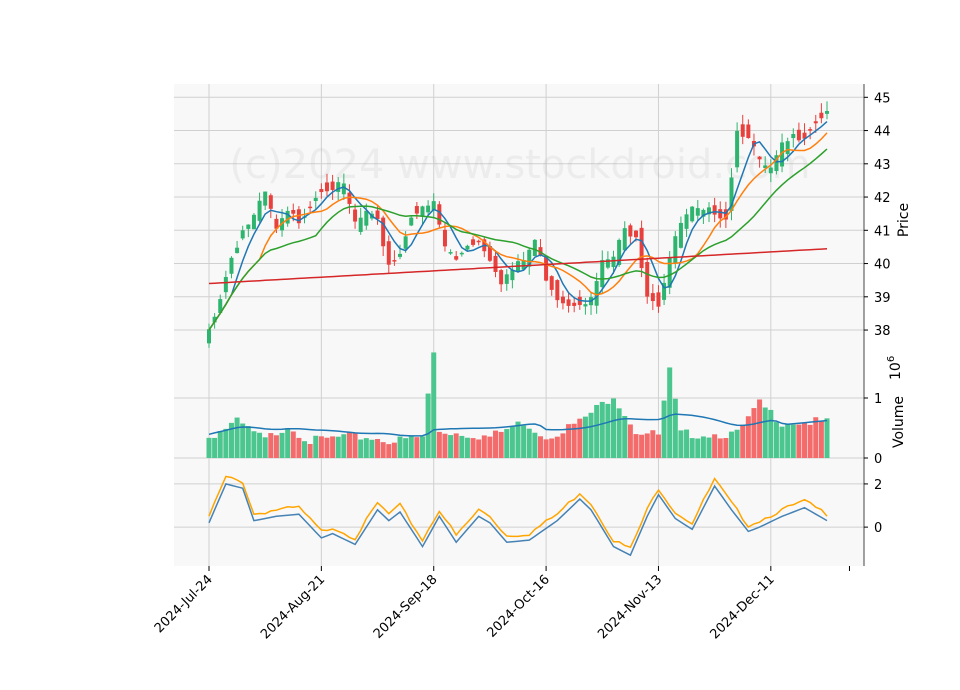 Image resolution: width=960 pixels, height=690 pixels. I want to click on volume-bars, so click(518, 405).